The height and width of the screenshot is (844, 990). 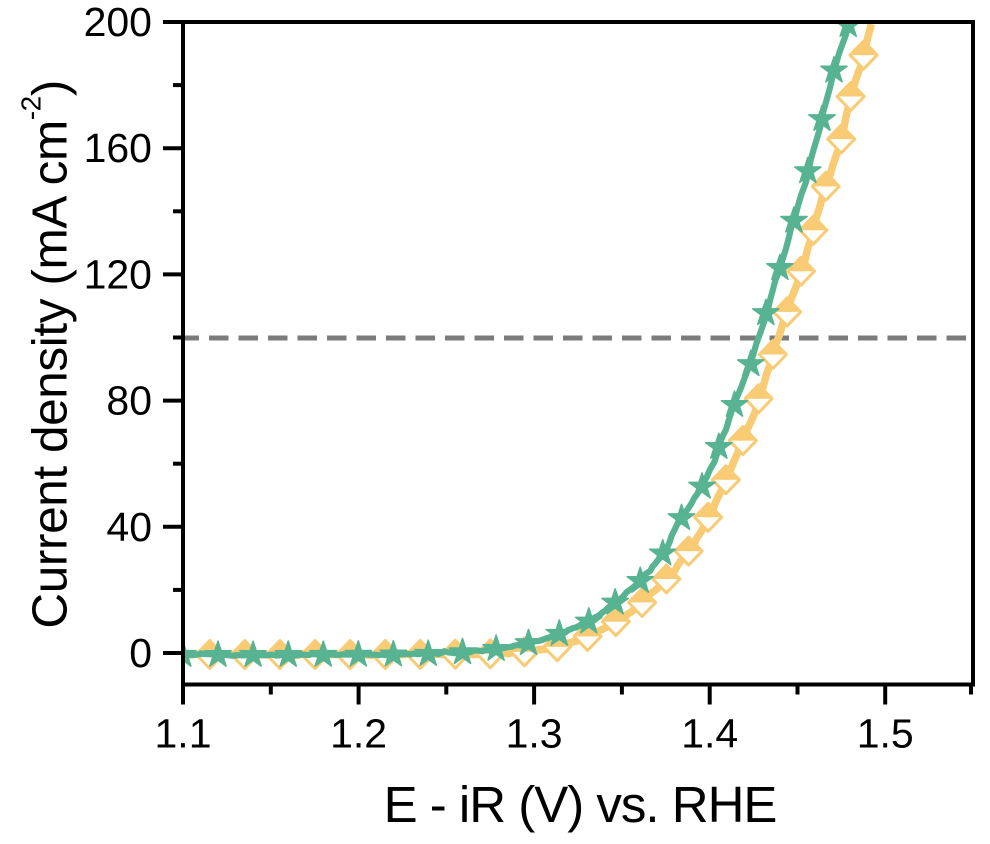 I want to click on svg-text: E - iR (V) vs. RHE, so click(x=580, y=804).